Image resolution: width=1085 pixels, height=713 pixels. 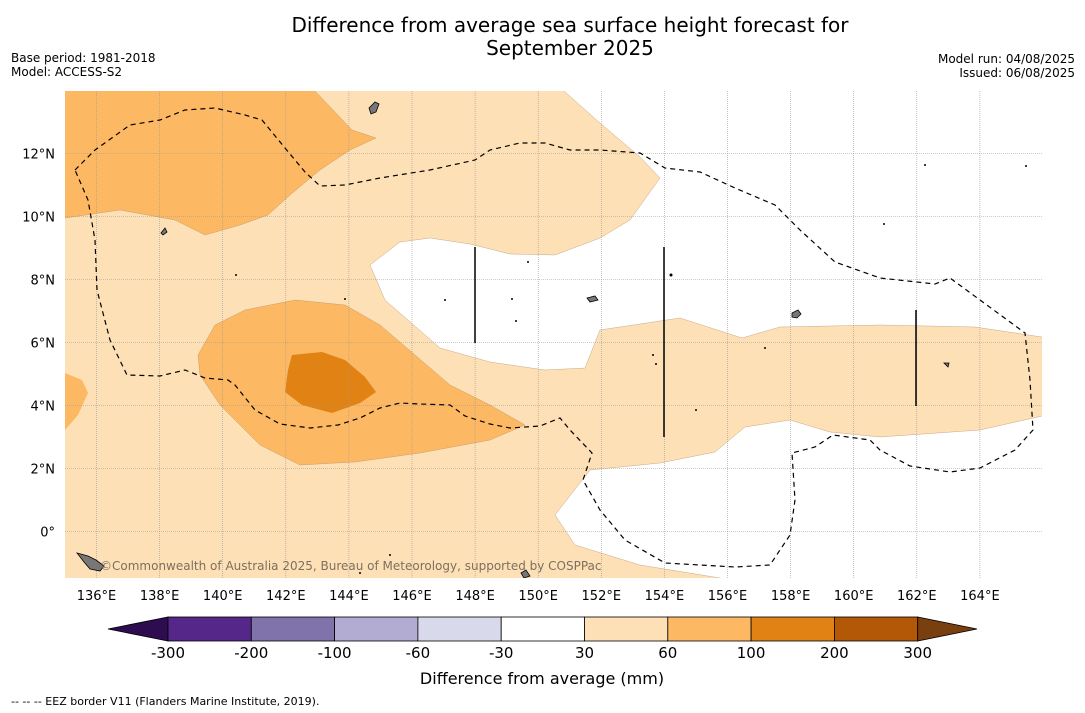 I want to click on lon-tick-label: 158°E, so click(x=791, y=596).